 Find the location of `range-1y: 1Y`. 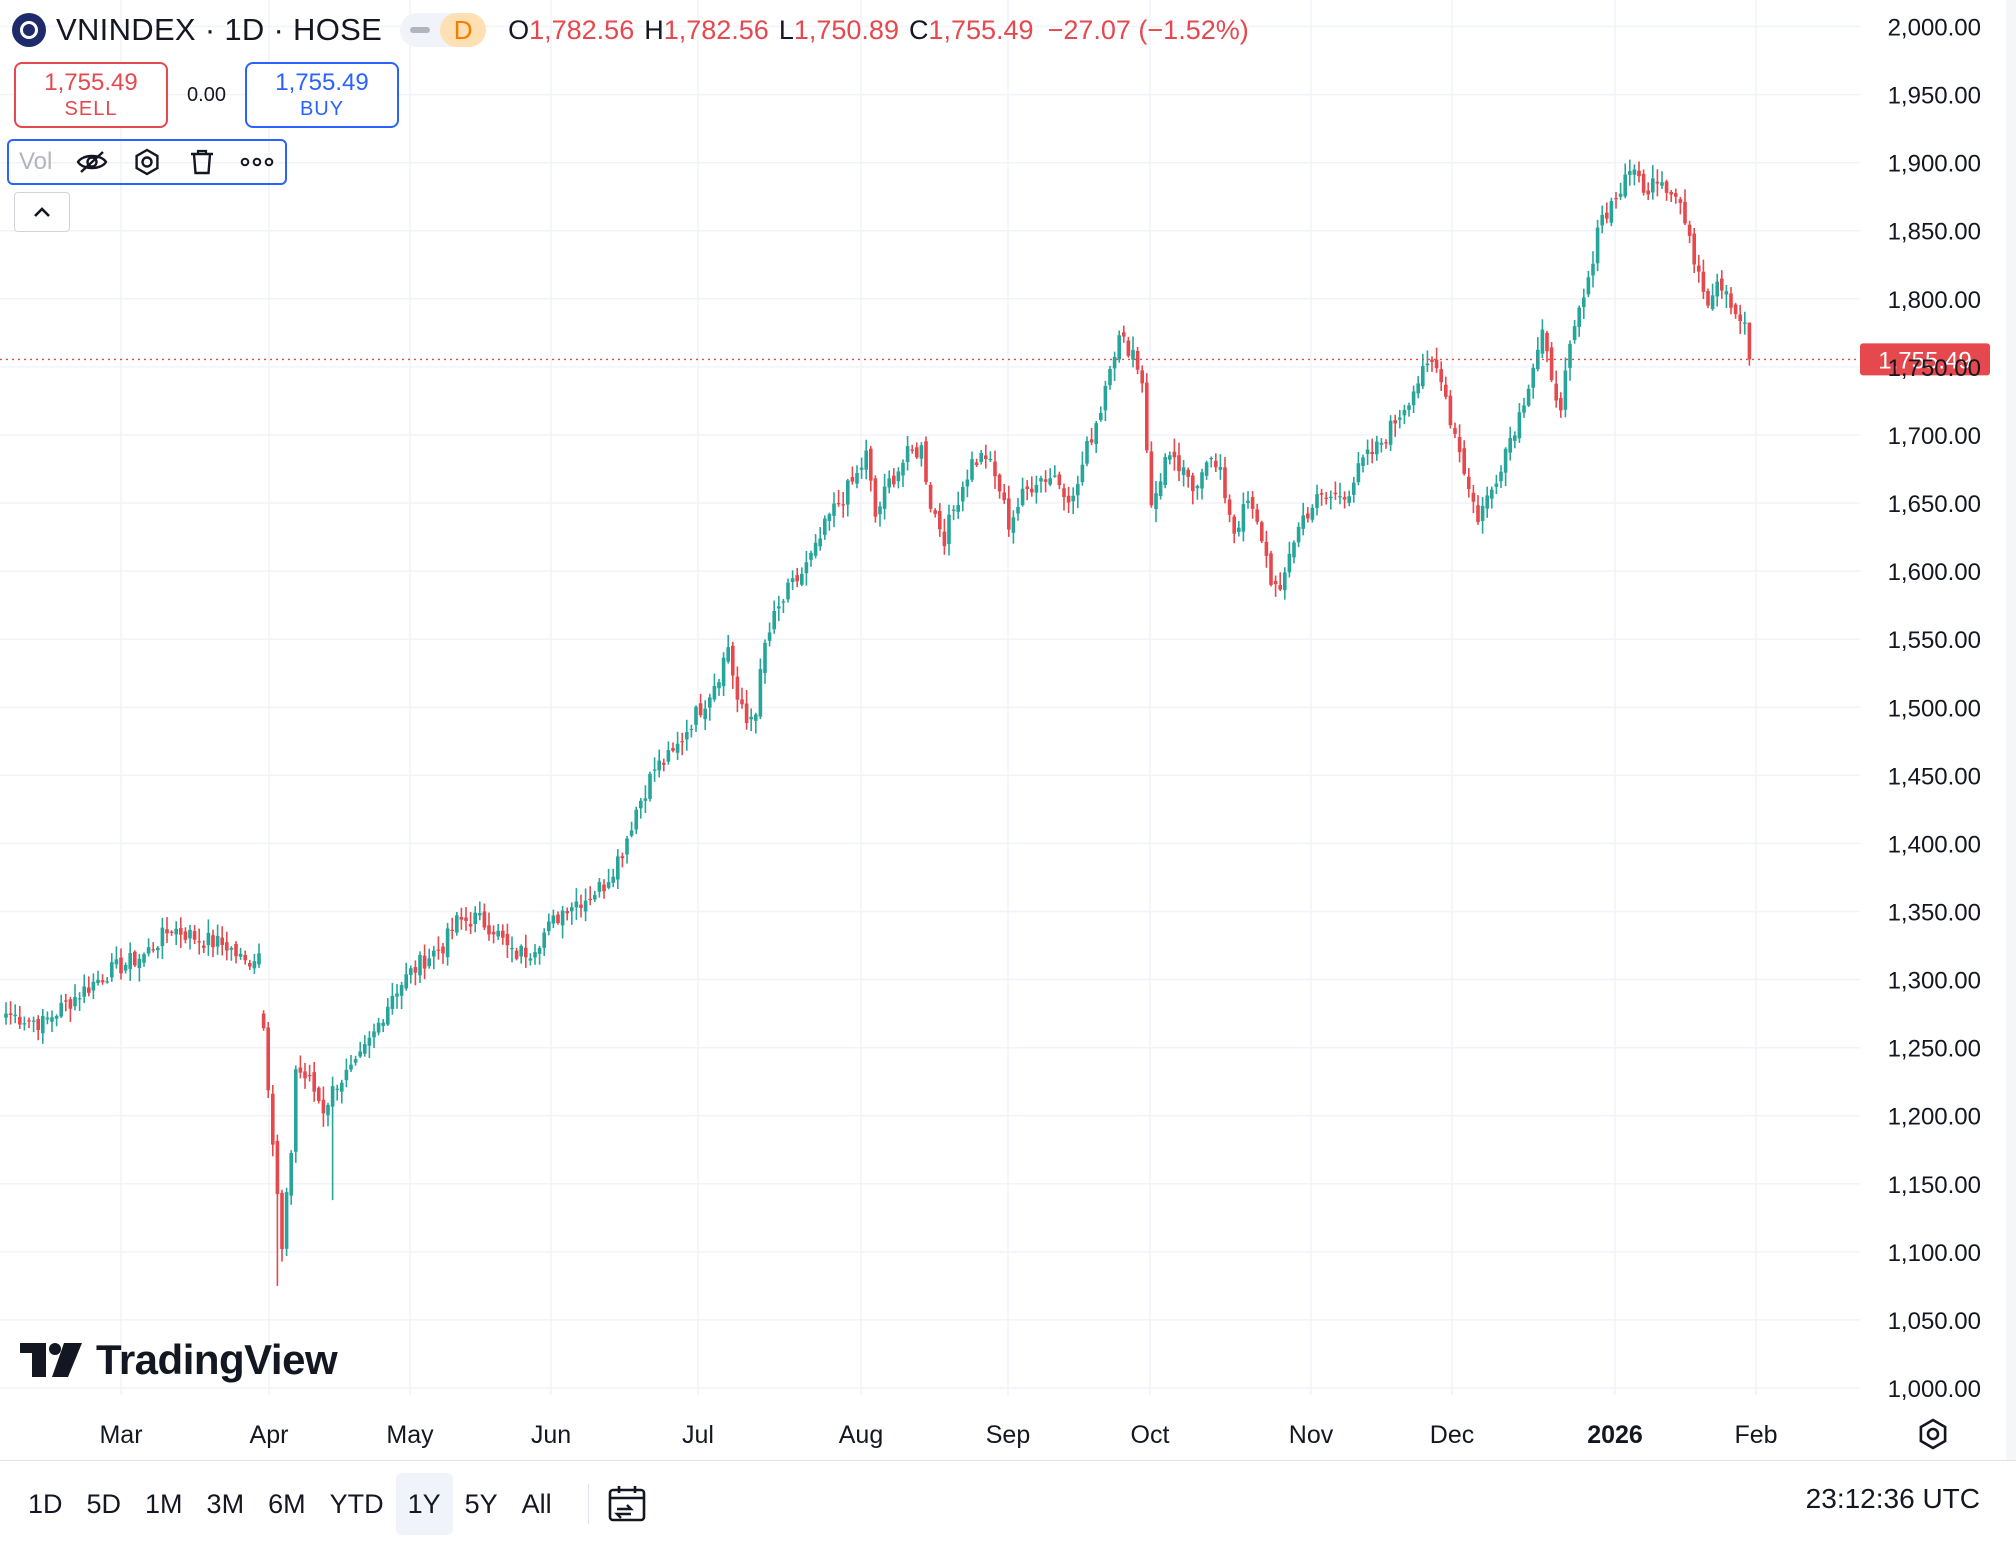

range-1y: 1Y is located at coordinates (424, 1504).